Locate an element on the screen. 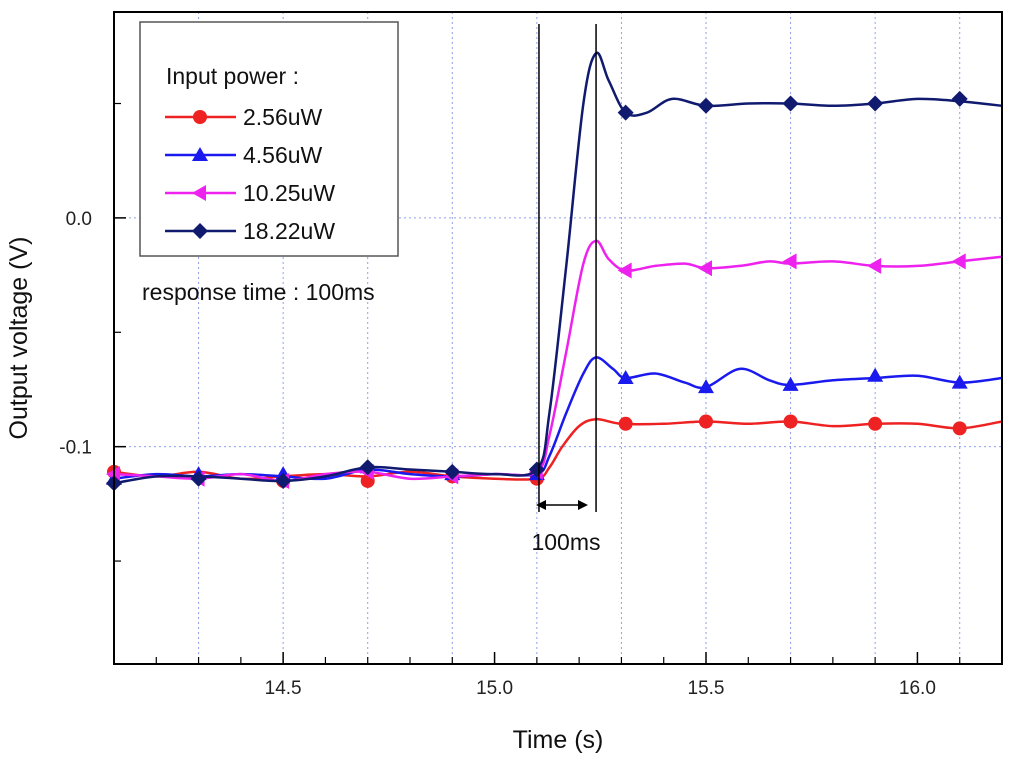  legend-box is located at coordinates (269, 139).